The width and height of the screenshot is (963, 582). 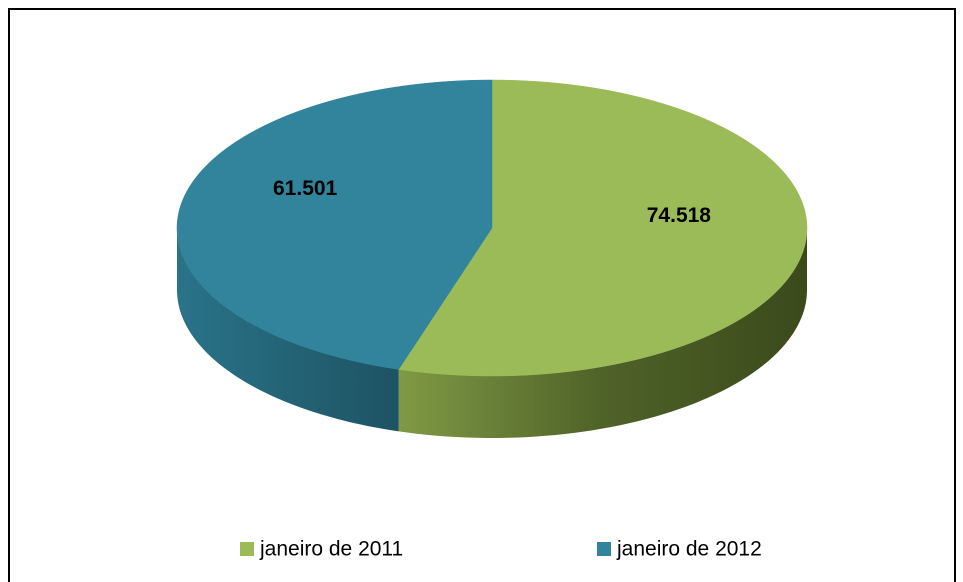 I want to click on pie-side, so click(x=288, y=330).